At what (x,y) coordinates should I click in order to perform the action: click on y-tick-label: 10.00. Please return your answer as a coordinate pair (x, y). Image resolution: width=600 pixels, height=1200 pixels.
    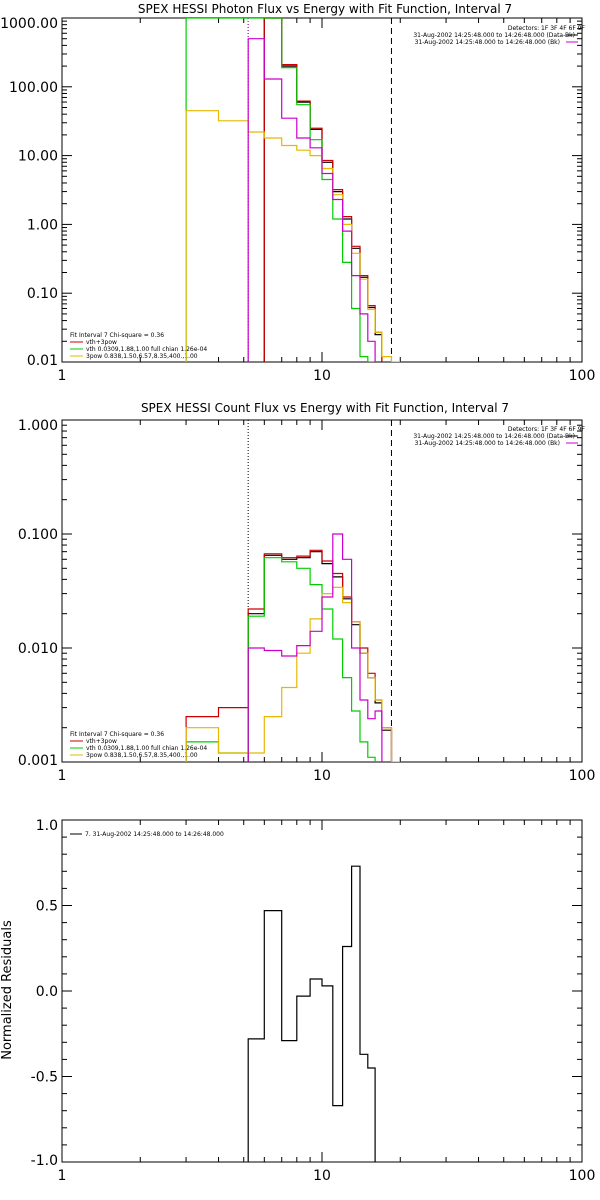
    Looking at the image, I should click on (38, 157).